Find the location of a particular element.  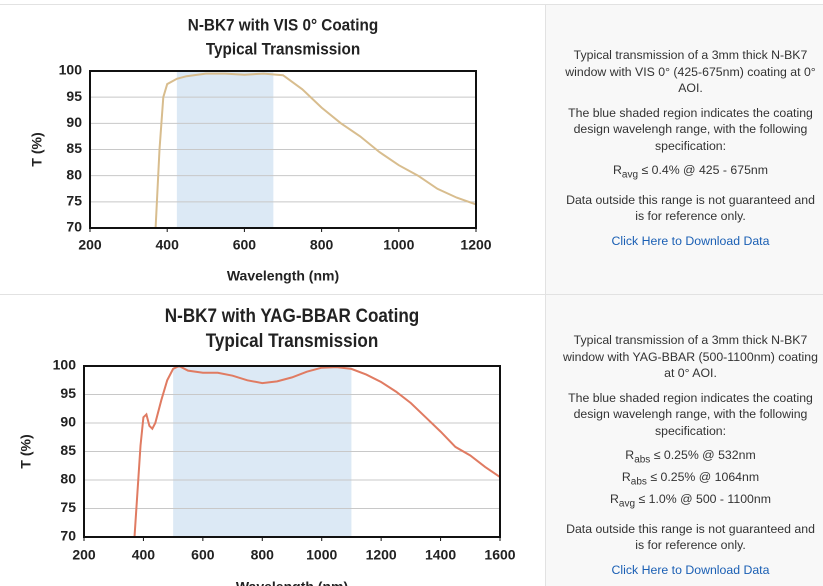

spec-list: Ravg ≤ 0.4% @ 425 - 675nm is located at coordinates (690, 173).